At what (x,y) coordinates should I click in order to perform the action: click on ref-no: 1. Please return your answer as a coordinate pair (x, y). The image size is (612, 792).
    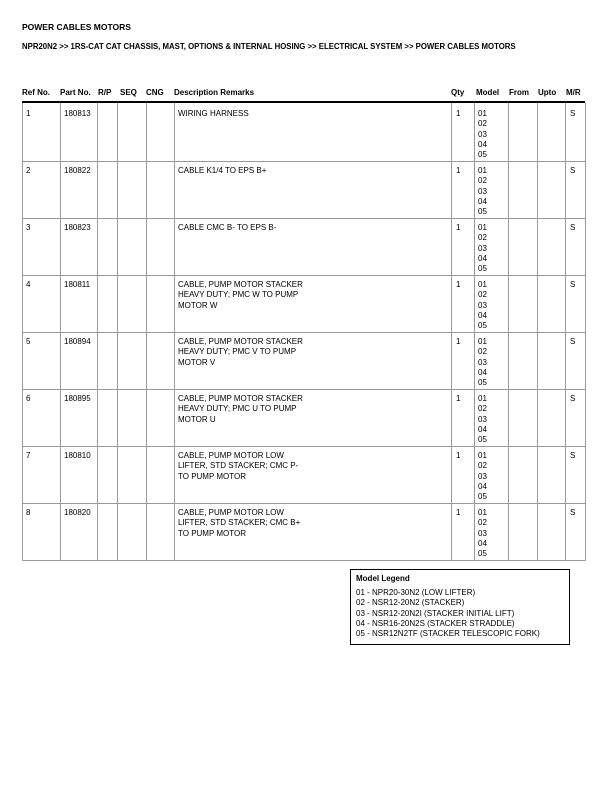
    Looking at the image, I should click on (28, 113).